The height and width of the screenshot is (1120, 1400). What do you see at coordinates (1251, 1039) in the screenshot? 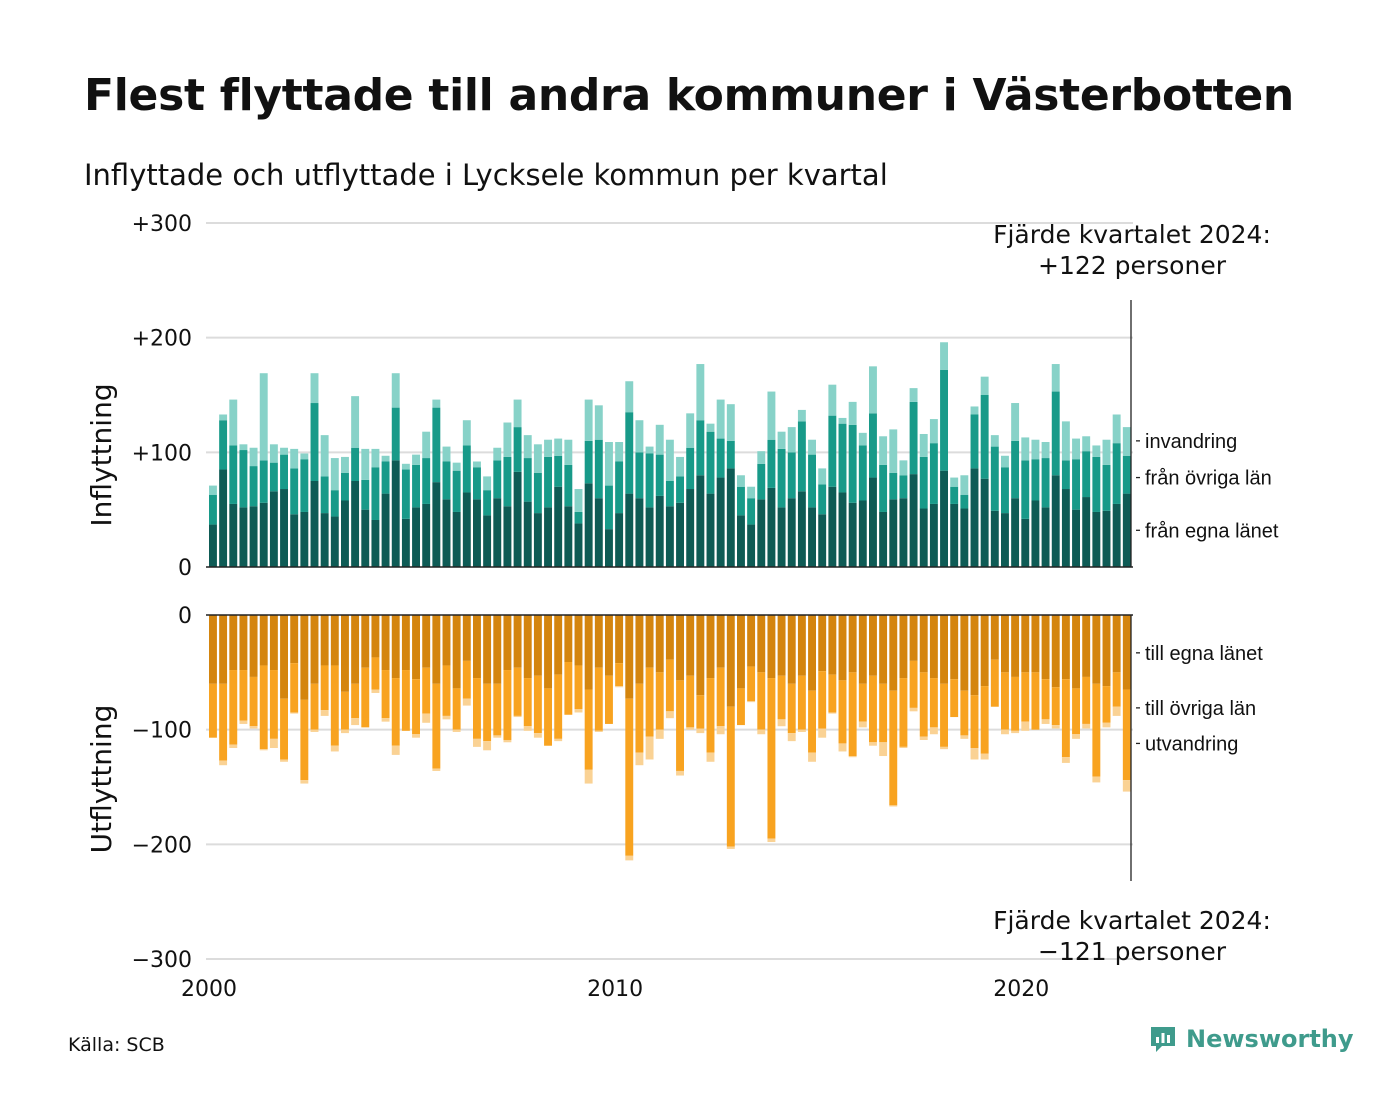
I see `newsworthy-logo: Newsworthy` at bounding box center [1251, 1039].